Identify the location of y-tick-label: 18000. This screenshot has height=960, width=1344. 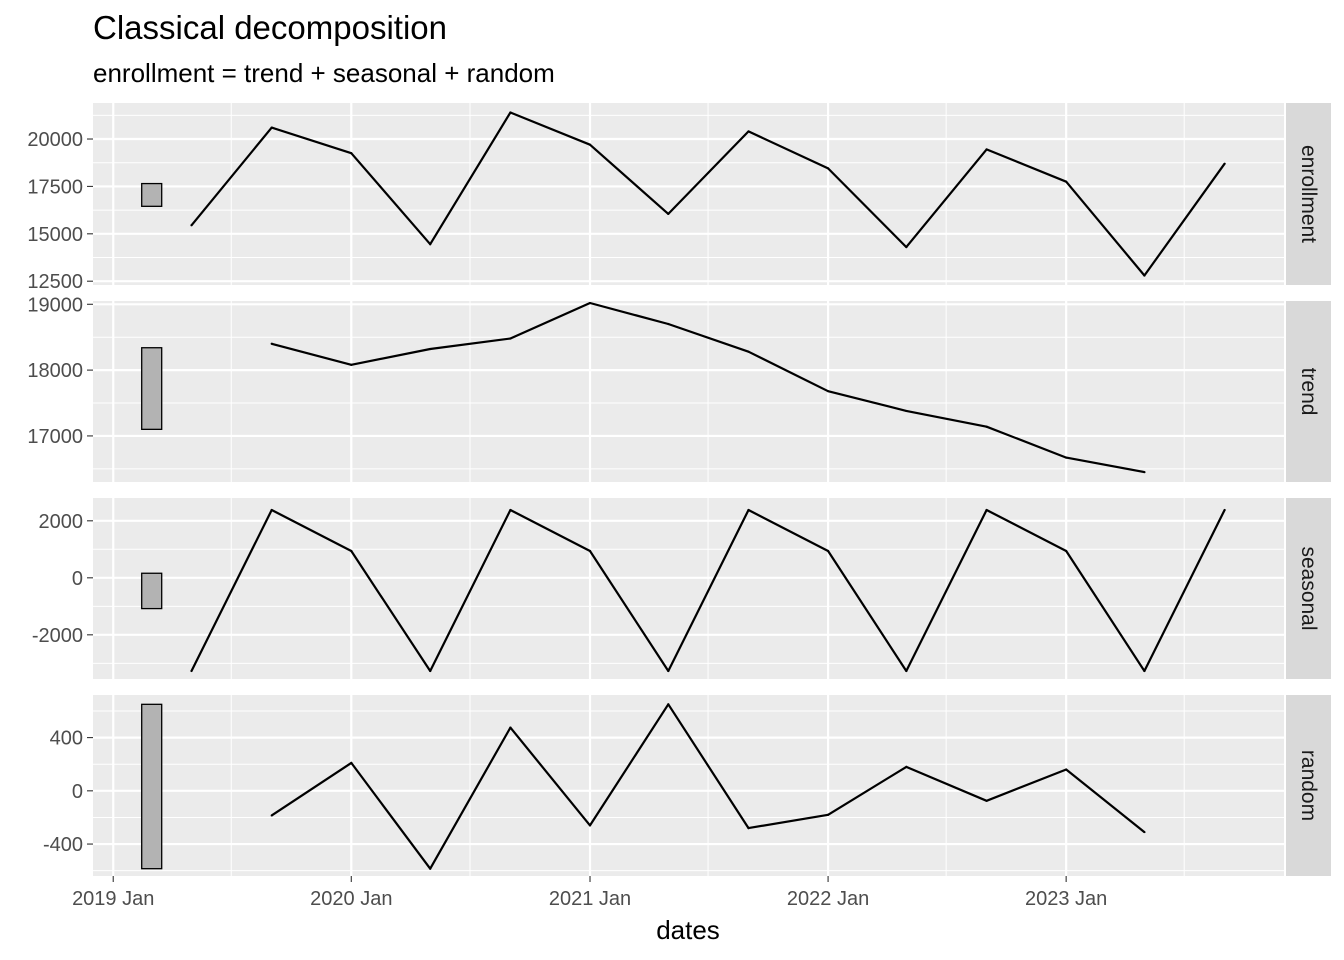
(55, 371).